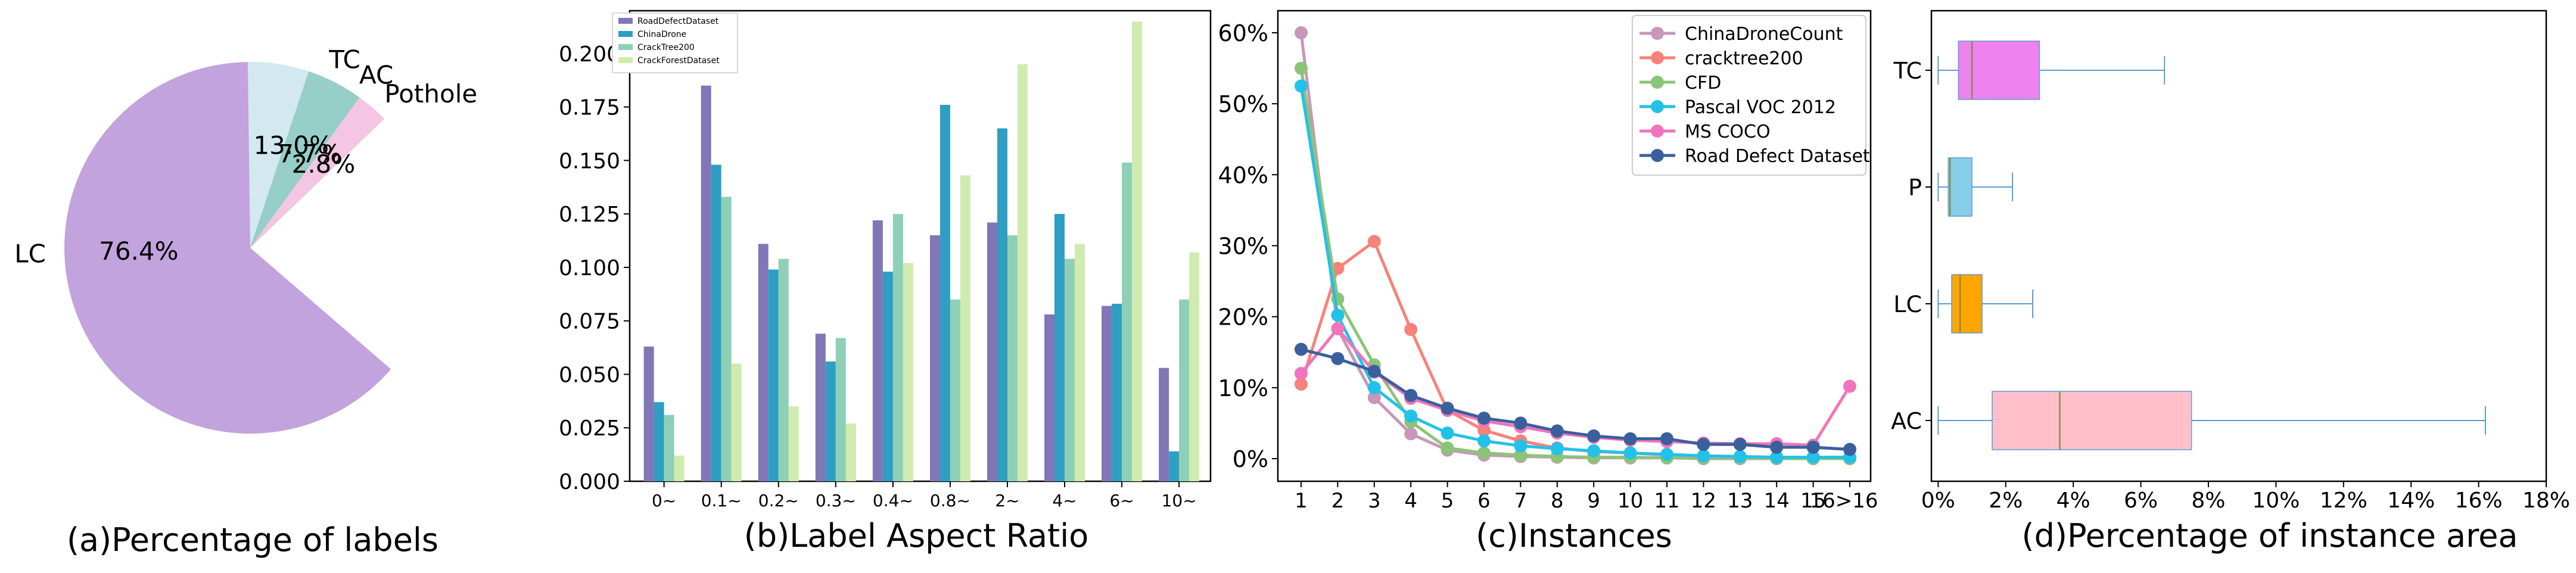 Image resolution: width=2576 pixels, height=573 pixels. What do you see at coordinates (1557, 501) in the screenshot?
I see `line-xtick-label: 8` at bounding box center [1557, 501].